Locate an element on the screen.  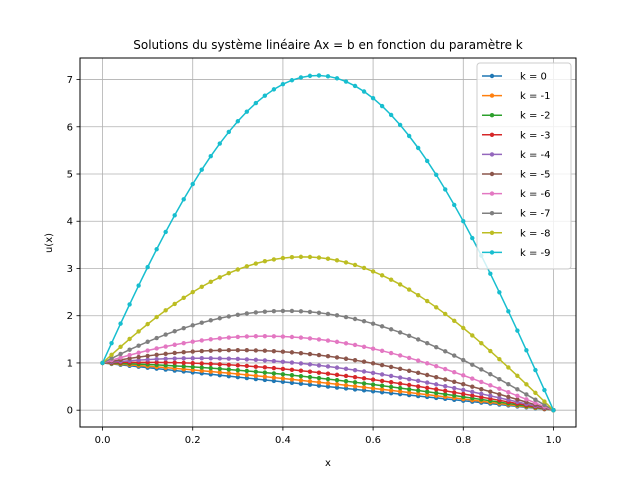
legend-entry: k = -6 is located at coordinates (516, 194).